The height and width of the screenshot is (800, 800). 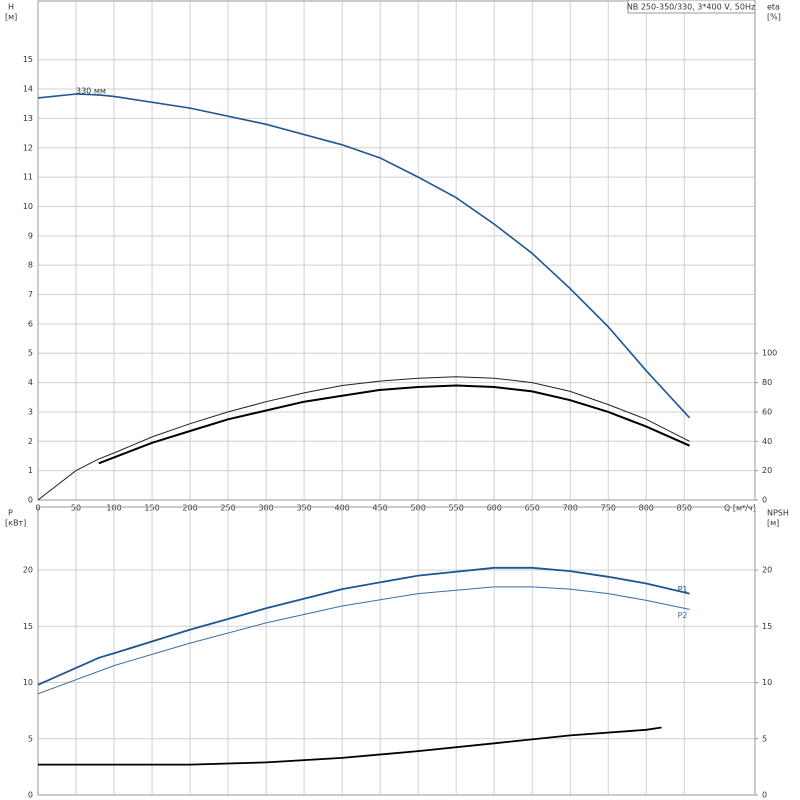 What do you see at coordinates (30, 382) in the screenshot?
I see `y-tick-label: 4` at bounding box center [30, 382].